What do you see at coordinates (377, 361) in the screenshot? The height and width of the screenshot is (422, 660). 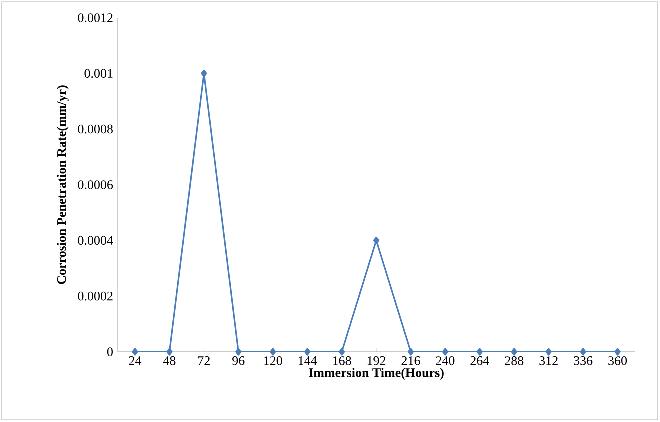 I see `x-tick-label: 192` at bounding box center [377, 361].